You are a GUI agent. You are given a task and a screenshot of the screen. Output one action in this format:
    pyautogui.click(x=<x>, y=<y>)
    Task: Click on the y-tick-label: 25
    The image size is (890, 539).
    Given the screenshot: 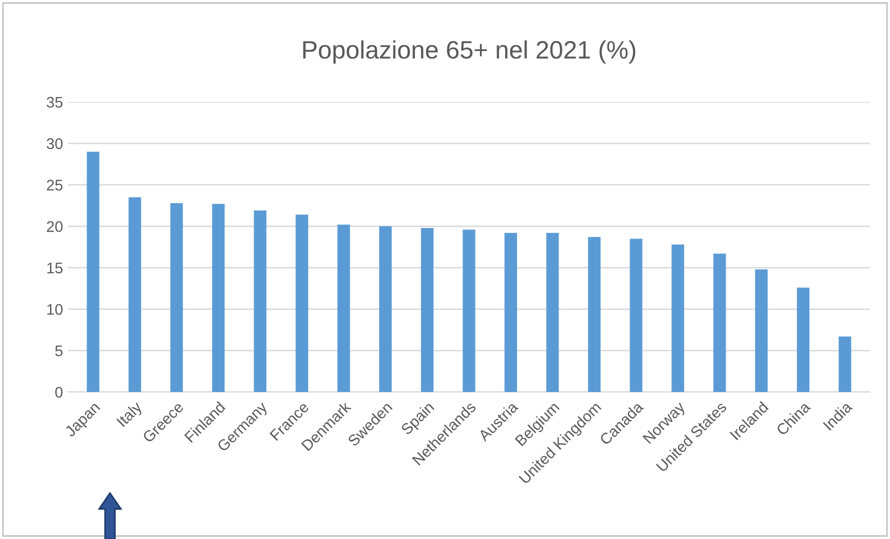 What is the action you would take?
    pyautogui.click(x=54, y=185)
    